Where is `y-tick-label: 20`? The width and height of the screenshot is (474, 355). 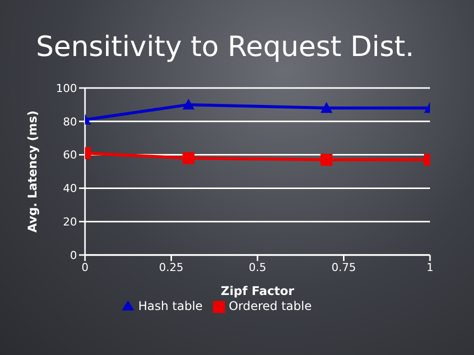 y-tick-label: 20 is located at coordinates (70, 222).